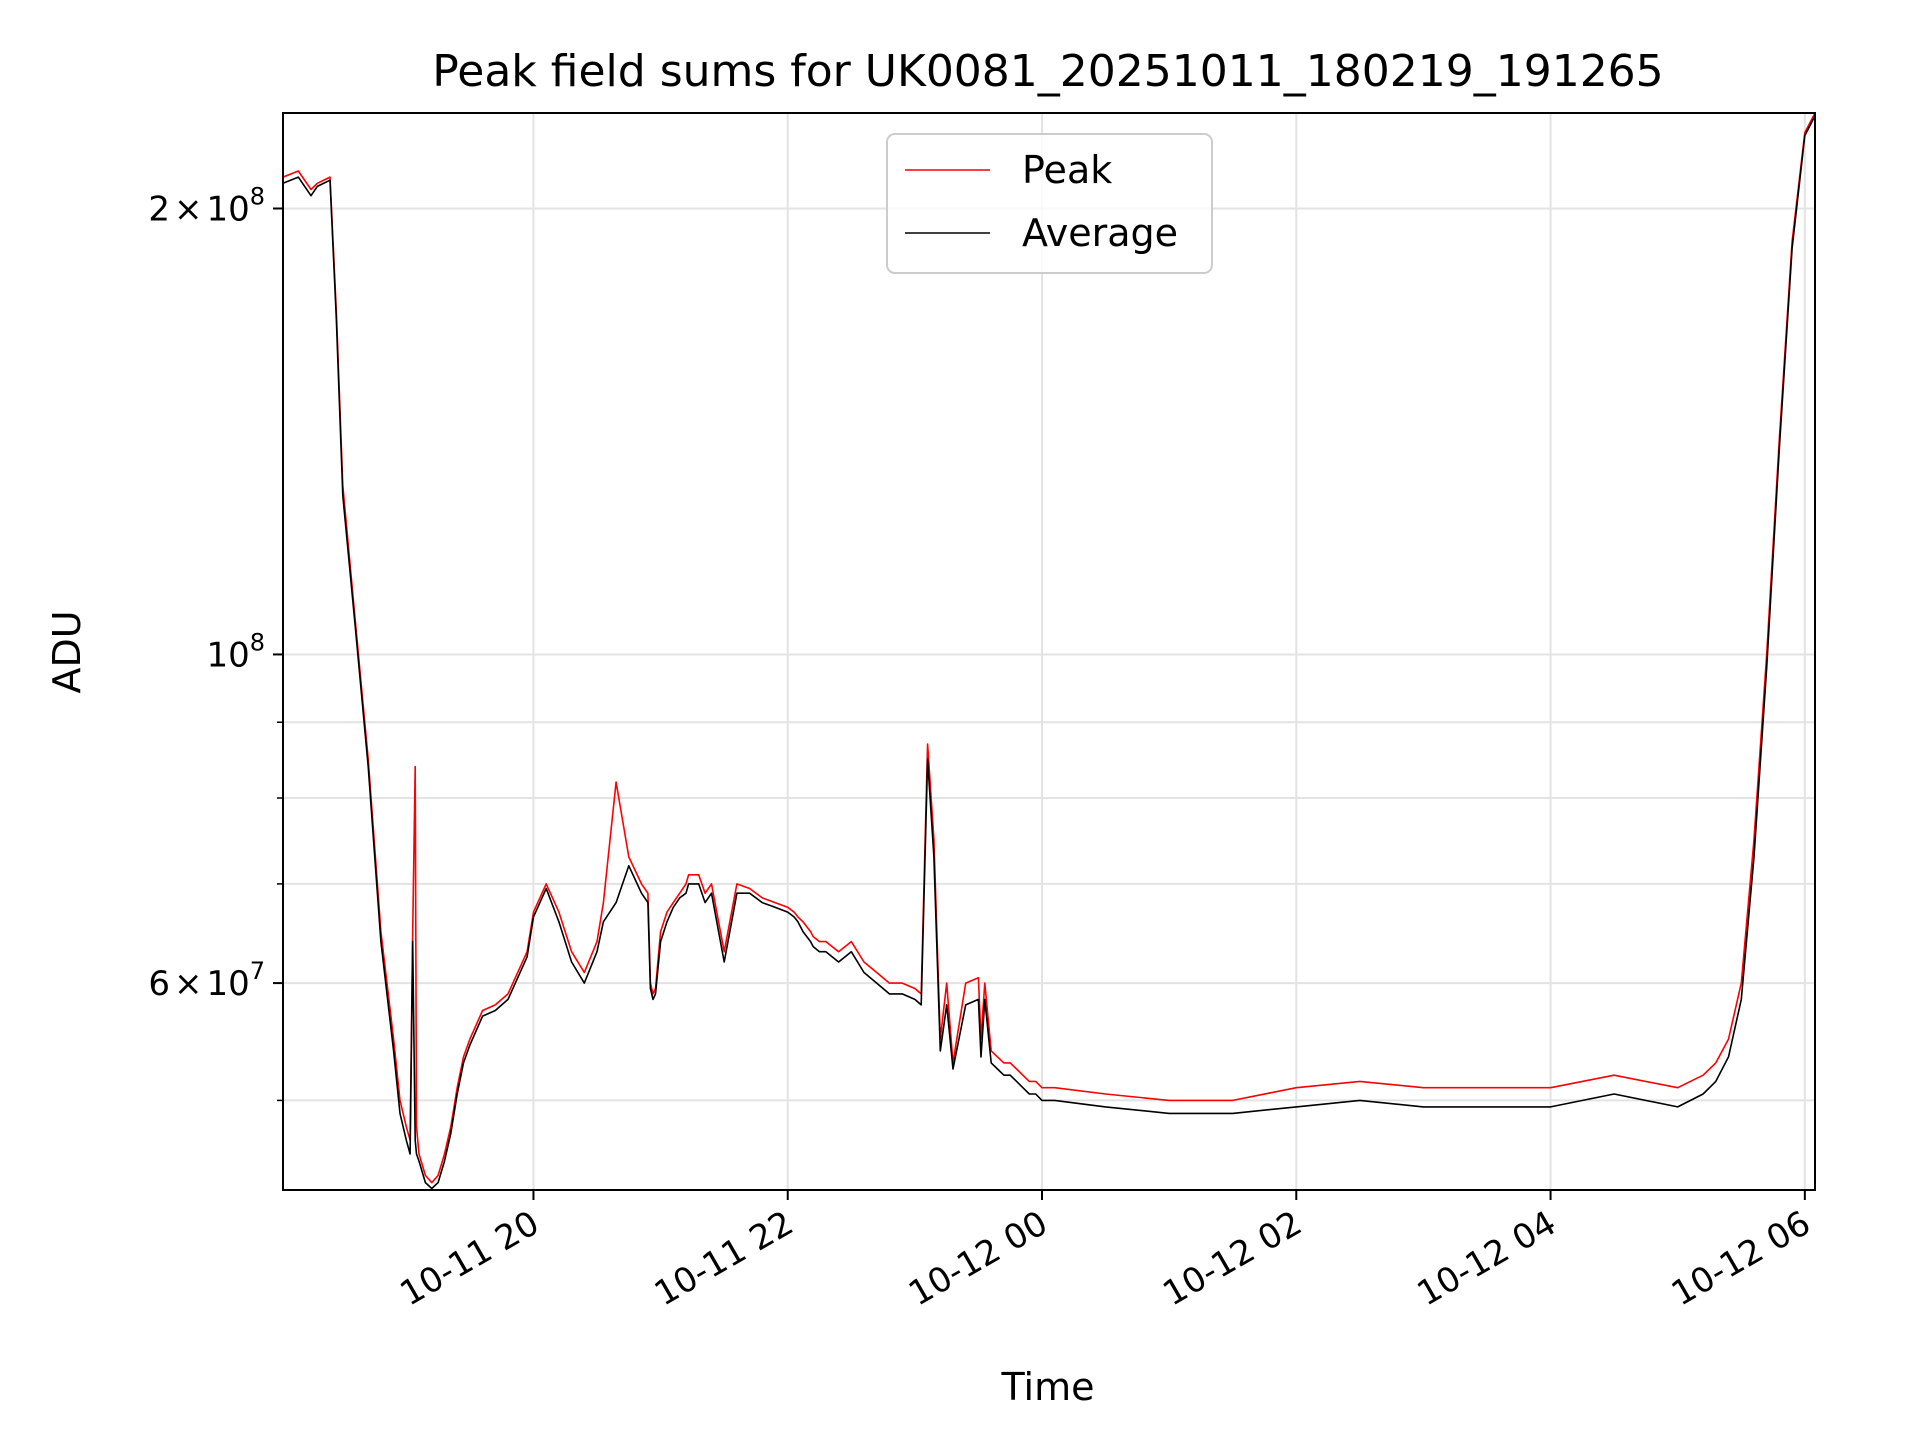  I want to click on y-tick-exponent: 7, so click(257, 971).